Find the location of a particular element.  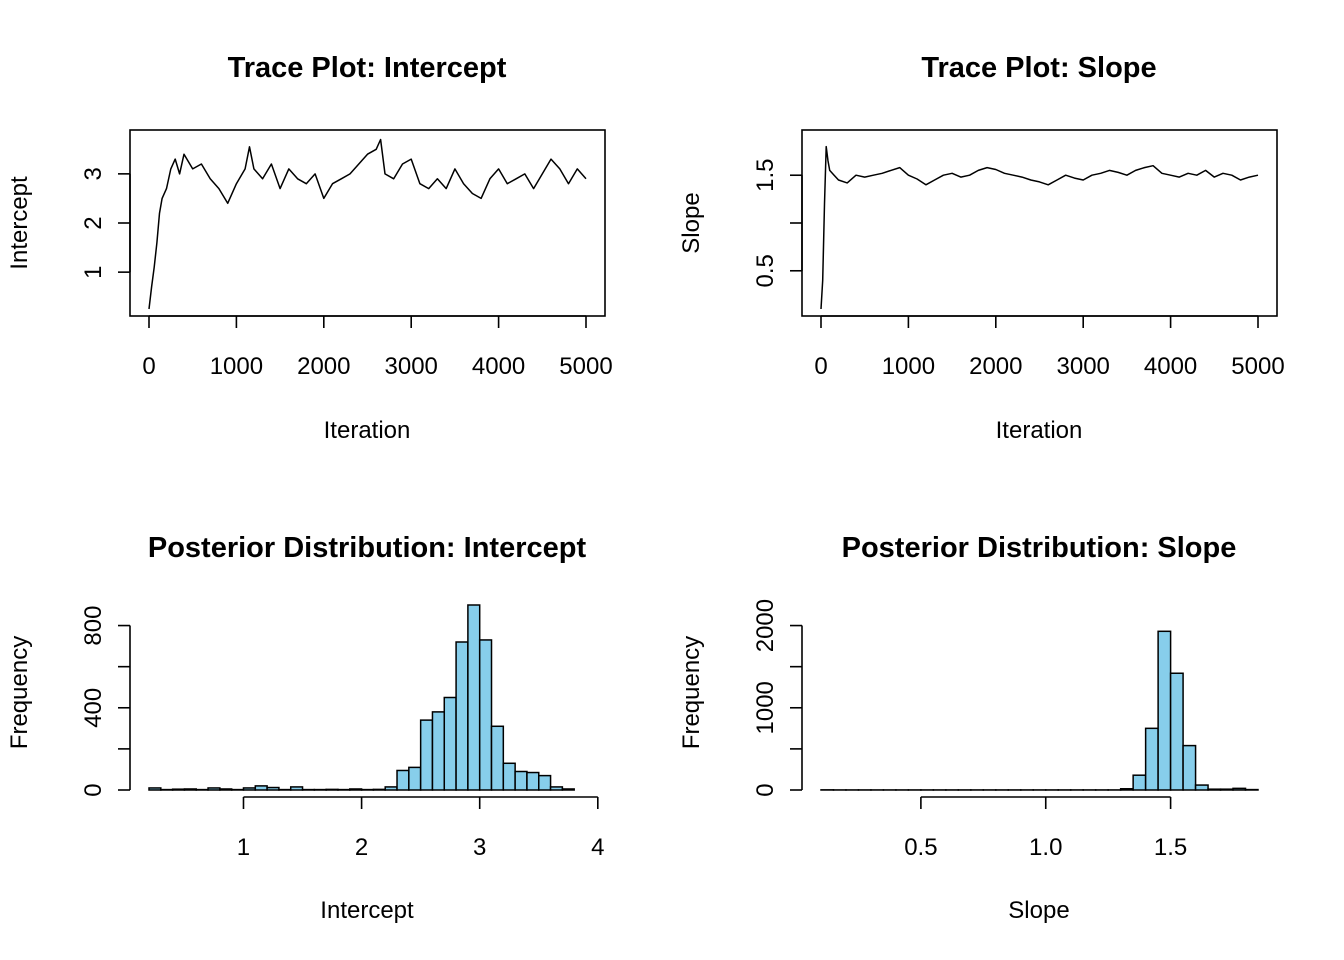

x-tick-label: 2 is located at coordinates (361, 847).